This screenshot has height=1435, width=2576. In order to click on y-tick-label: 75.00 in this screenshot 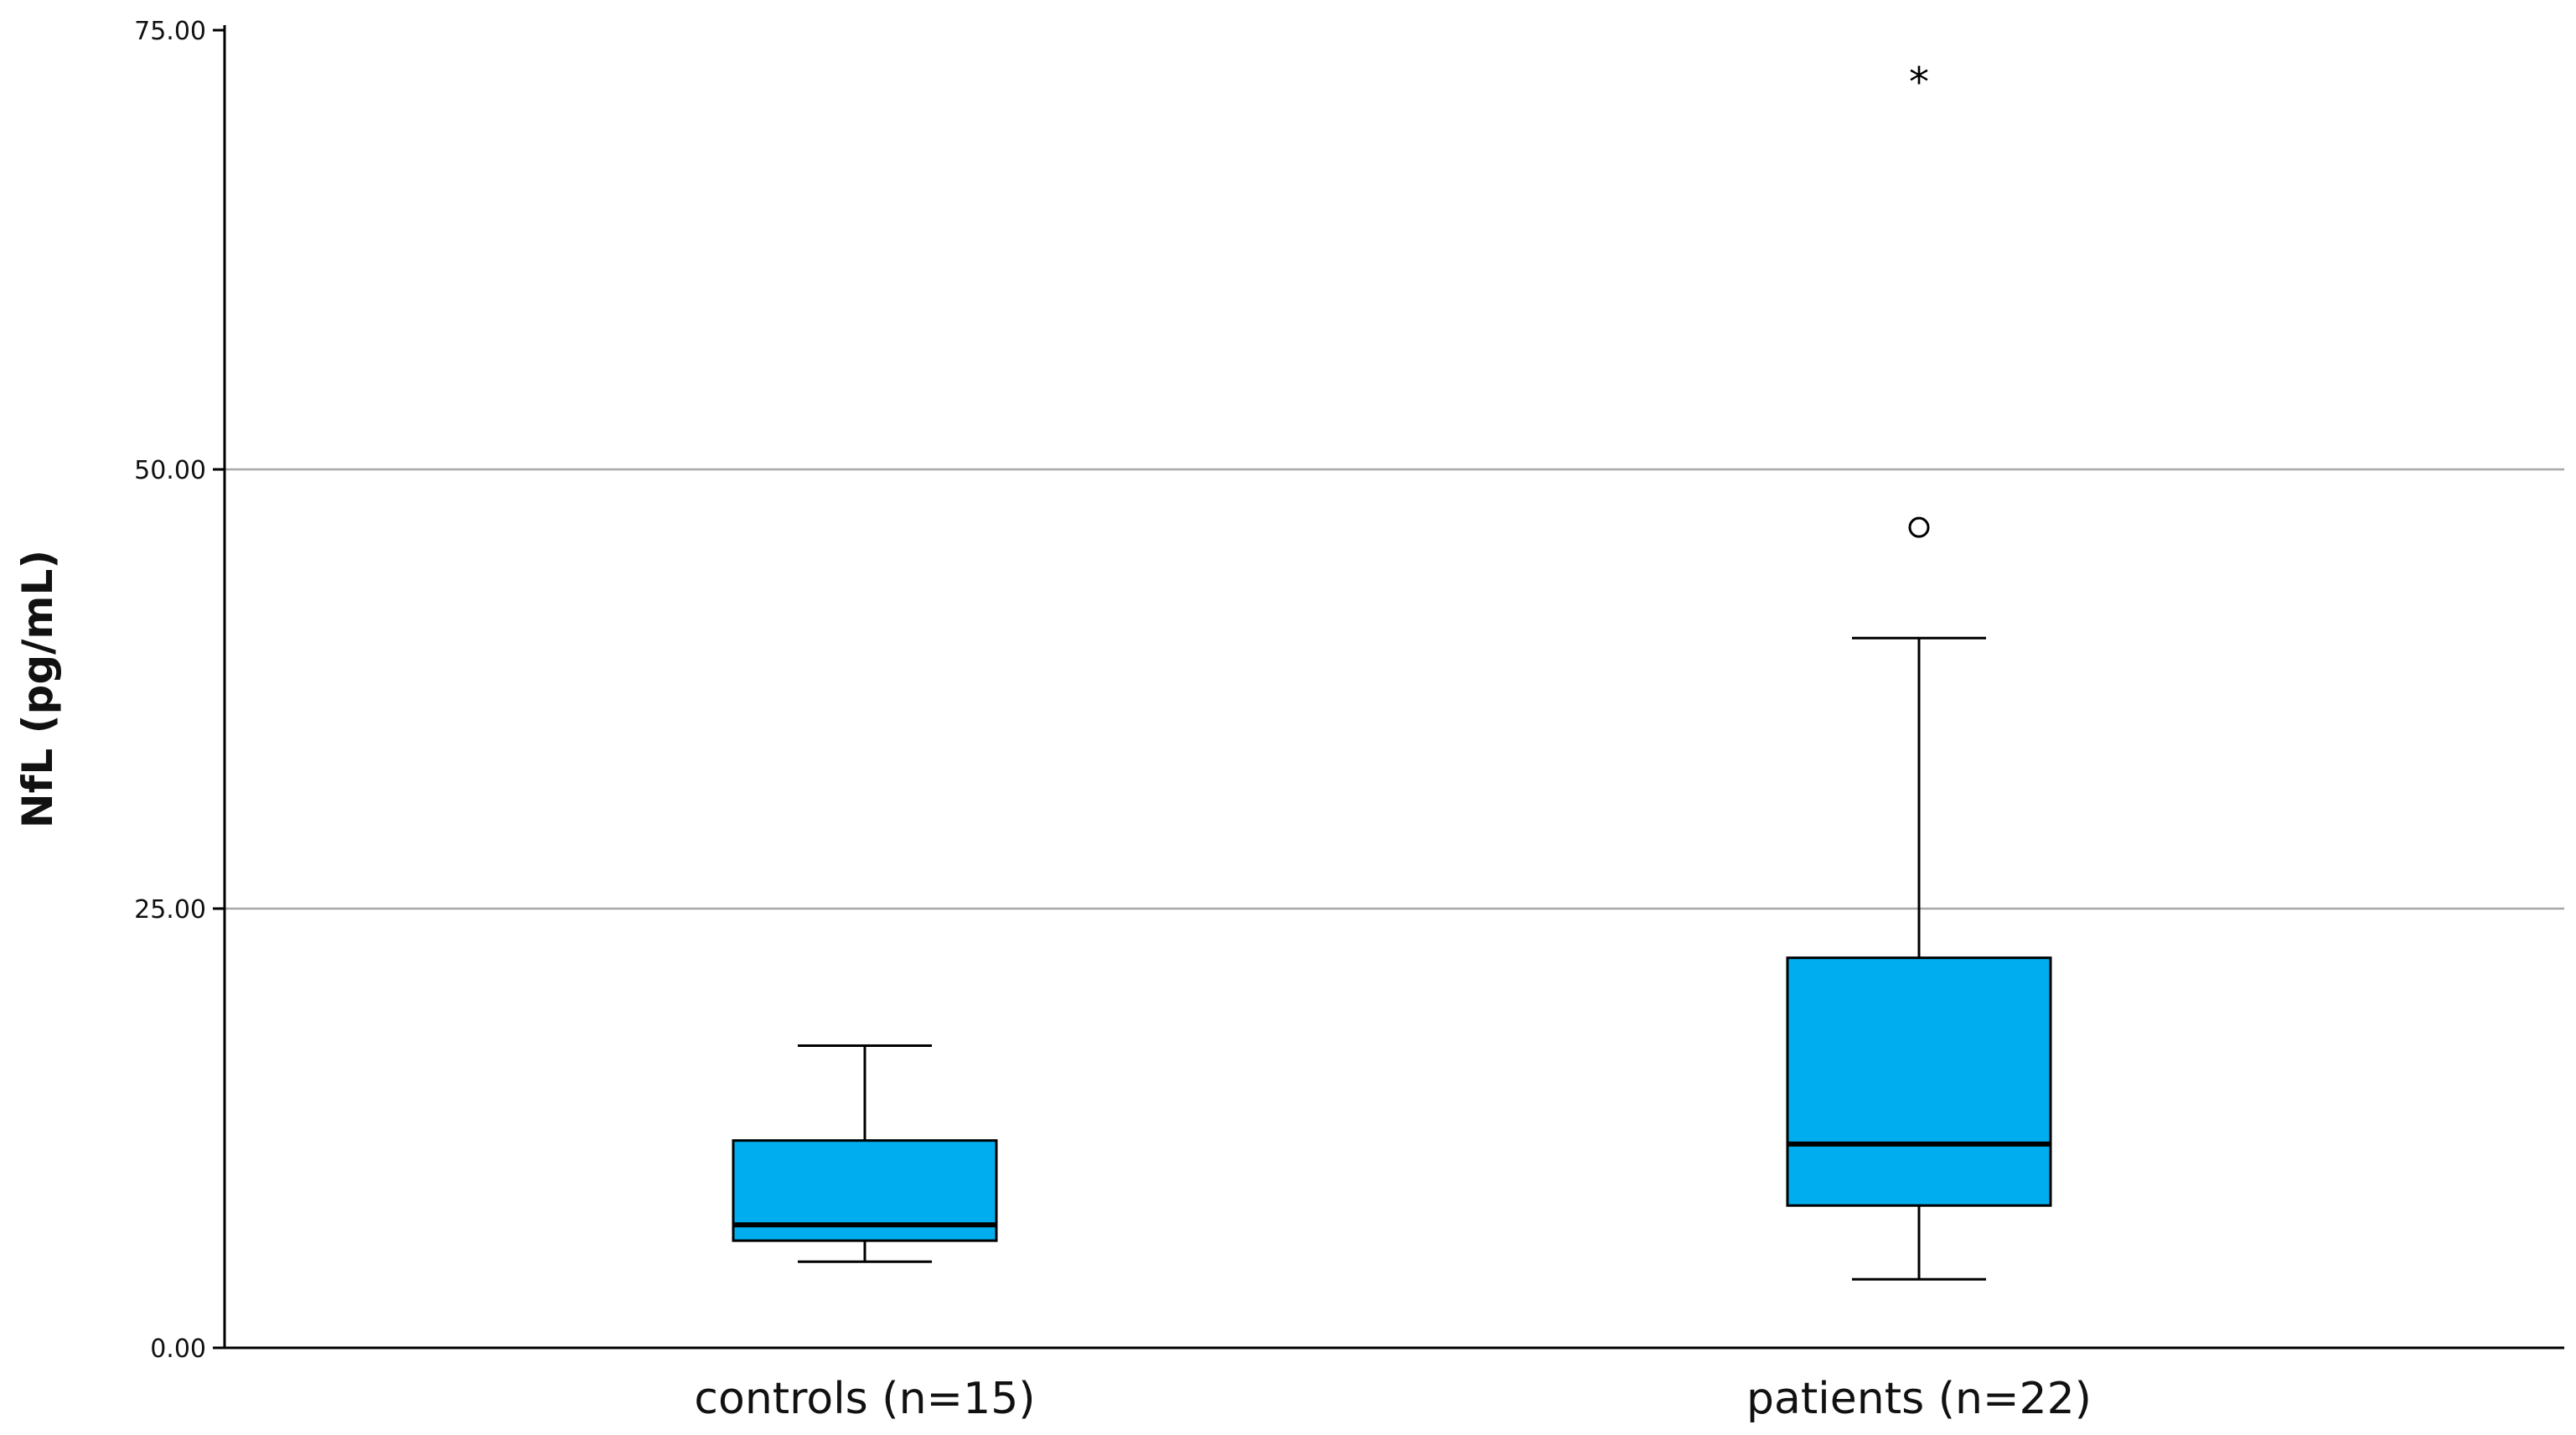, I will do `click(170, 31)`.